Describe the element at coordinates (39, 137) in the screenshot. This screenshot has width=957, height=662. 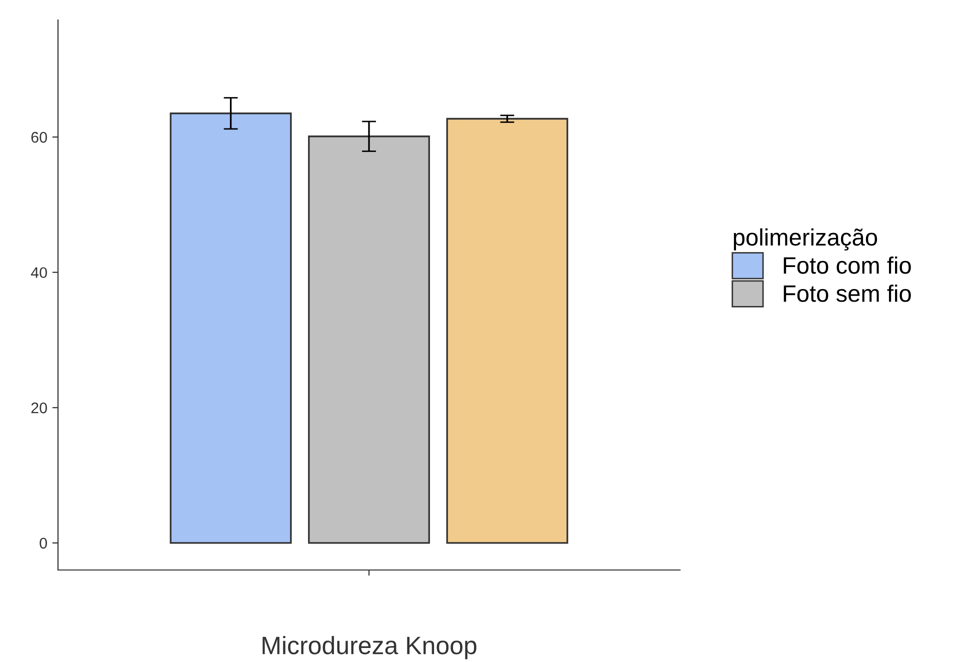
I see `y-tick-label: 60` at that location.